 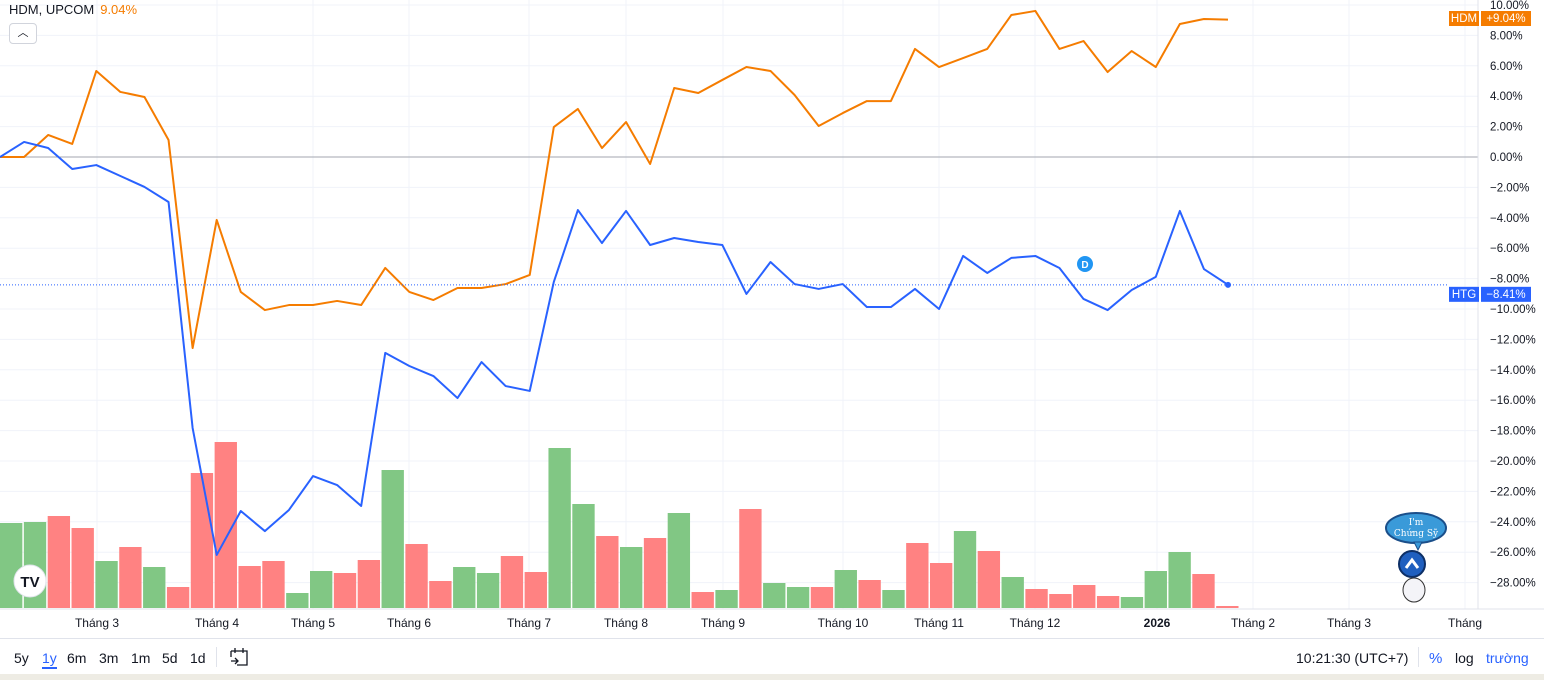 I want to click on htg-name-label: HTG, so click(x=1464, y=295).